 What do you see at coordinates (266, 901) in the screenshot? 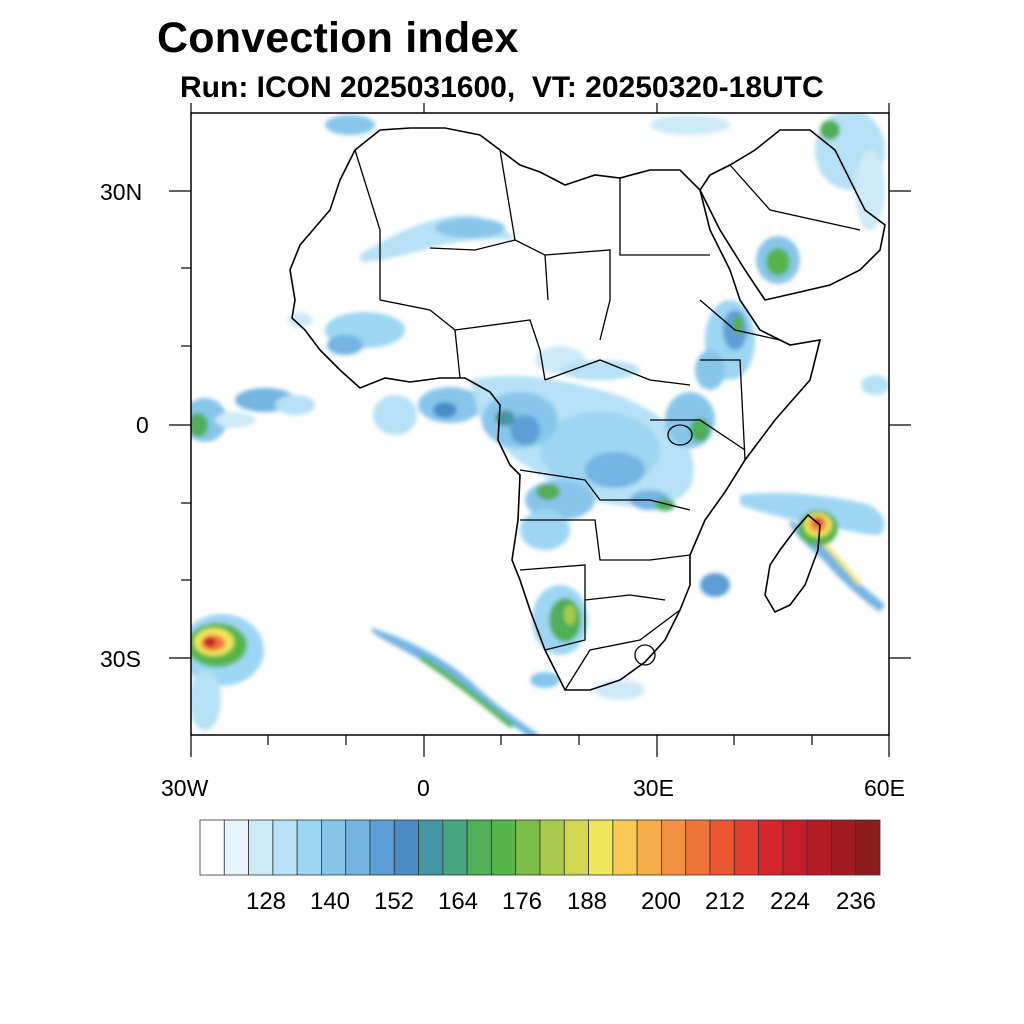
I see `colorbar-label: 128` at bounding box center [266, 901].